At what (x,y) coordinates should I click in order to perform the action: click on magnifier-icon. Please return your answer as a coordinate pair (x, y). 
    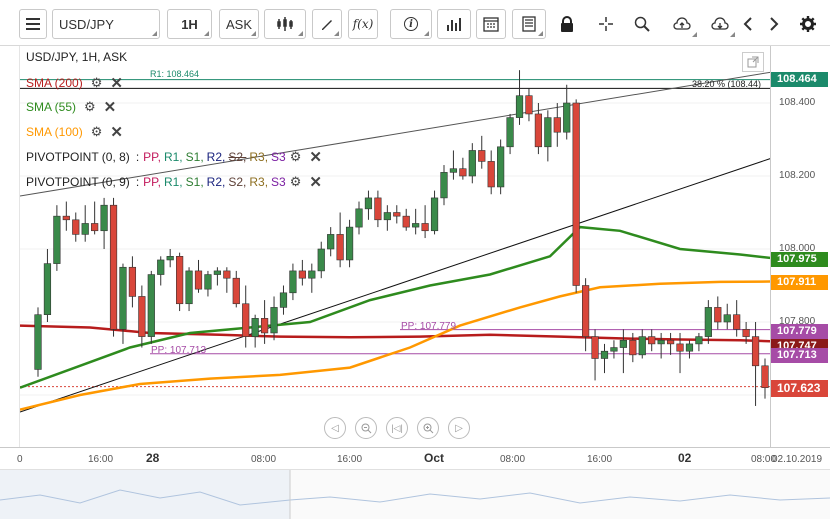
    Looking at the image, I should click on (642, 24).